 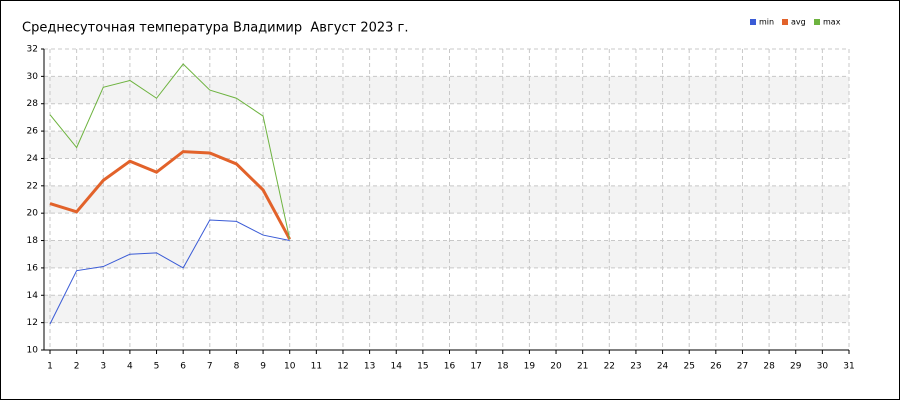 What do you see at coordinates (798, 22) in the screenshot?
I see `legend-label: avg` at bounding box center [798, 22].